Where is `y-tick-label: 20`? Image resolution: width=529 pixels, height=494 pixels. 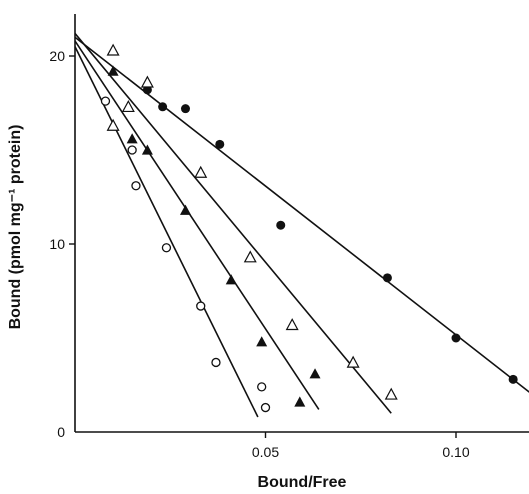
y-tick-label: 20 is located at coordinates (57, 56).